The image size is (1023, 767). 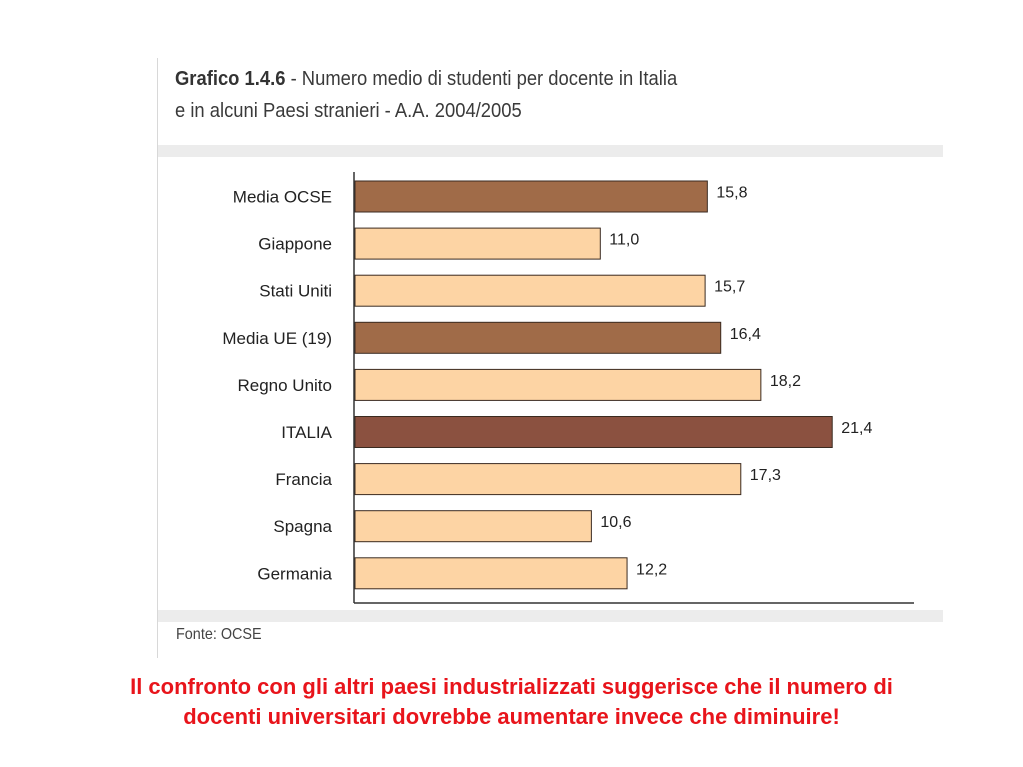 What do you see at coordinates (745, 334) in the screenshot?
I see `value-label-3: 16,4` at bounding box center [745, 334].